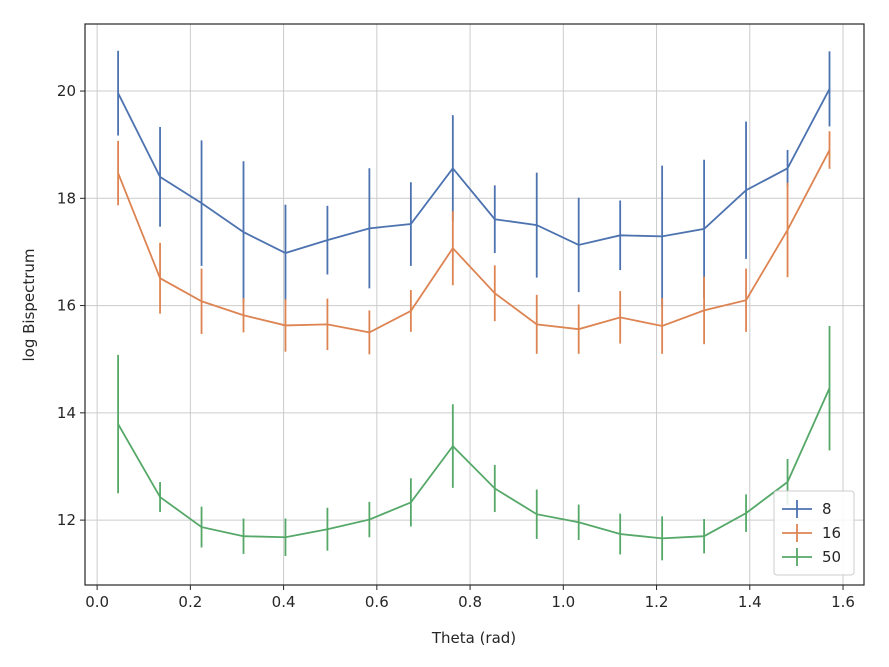  I want to click on y-tick-label: 12, so click(66, 520).